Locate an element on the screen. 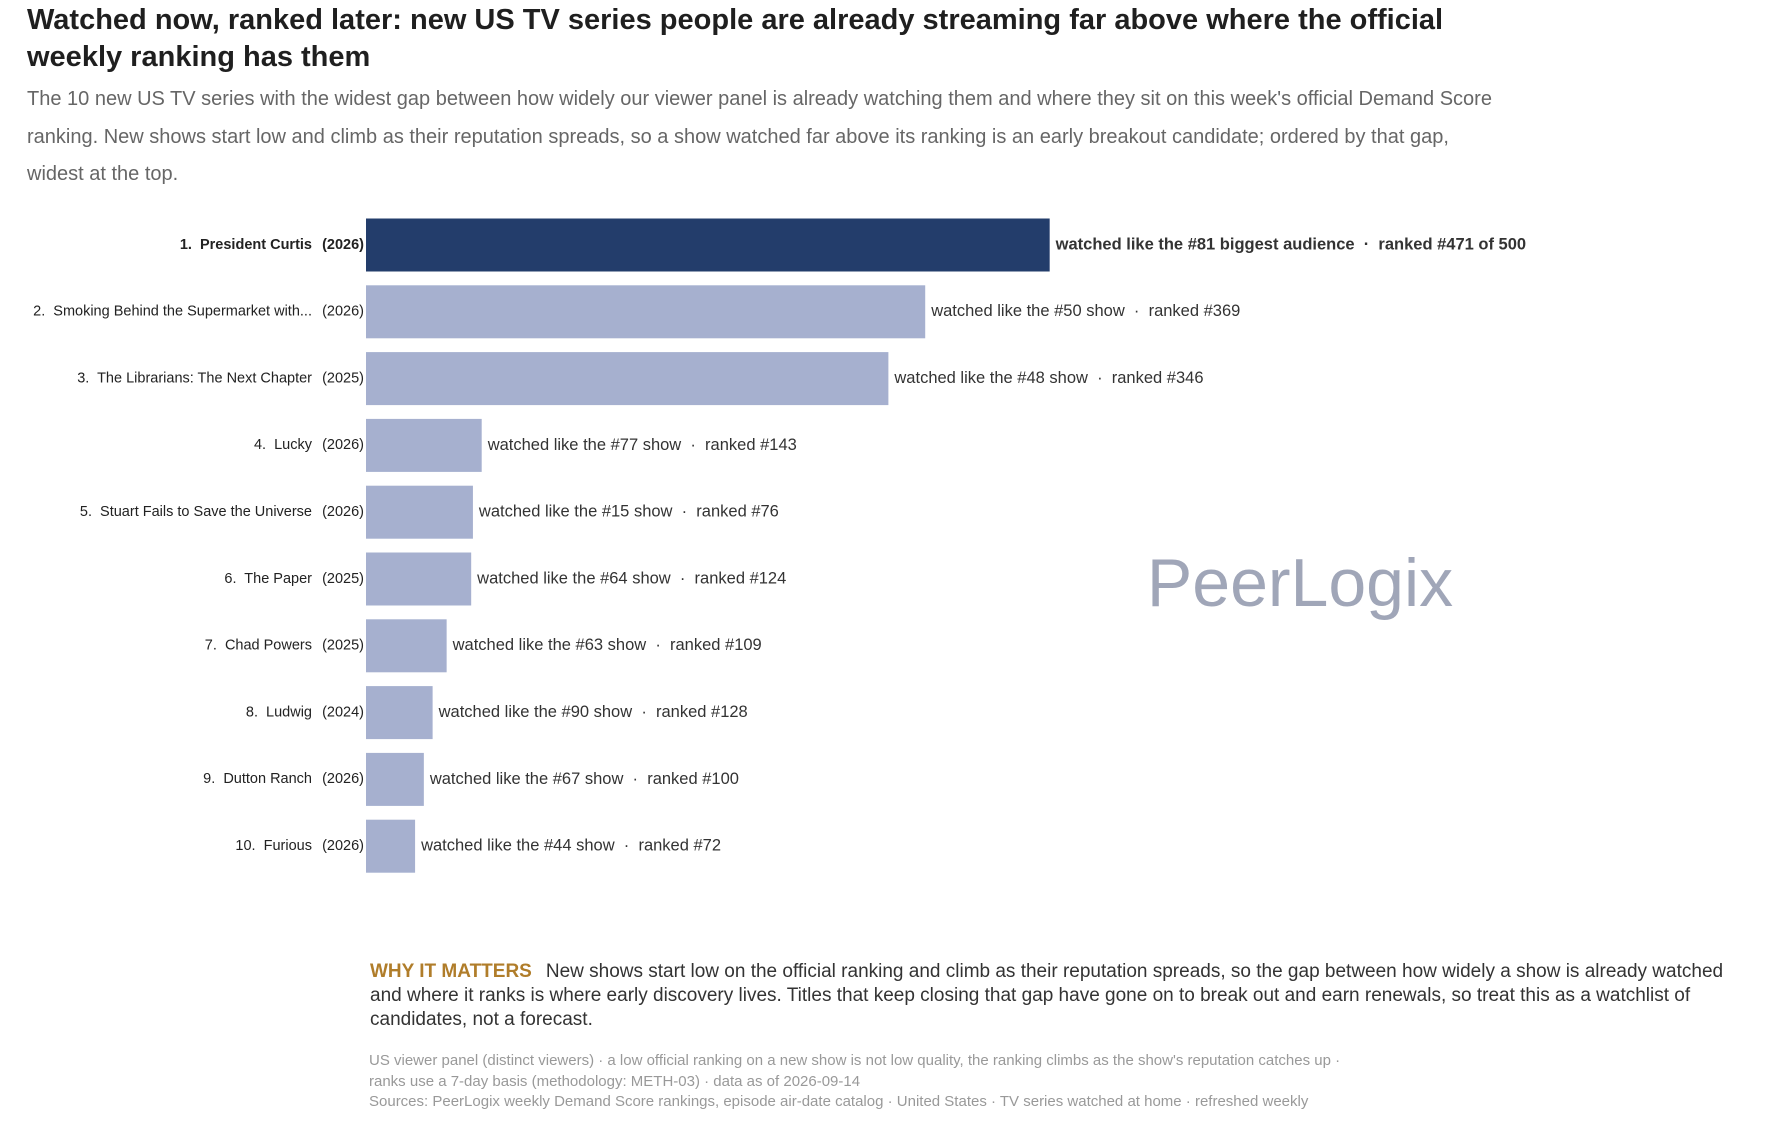 The image size is (1770, 1128). bar-label: watched like the #44 show · ranked #72 is located at coordinates (570, 846).